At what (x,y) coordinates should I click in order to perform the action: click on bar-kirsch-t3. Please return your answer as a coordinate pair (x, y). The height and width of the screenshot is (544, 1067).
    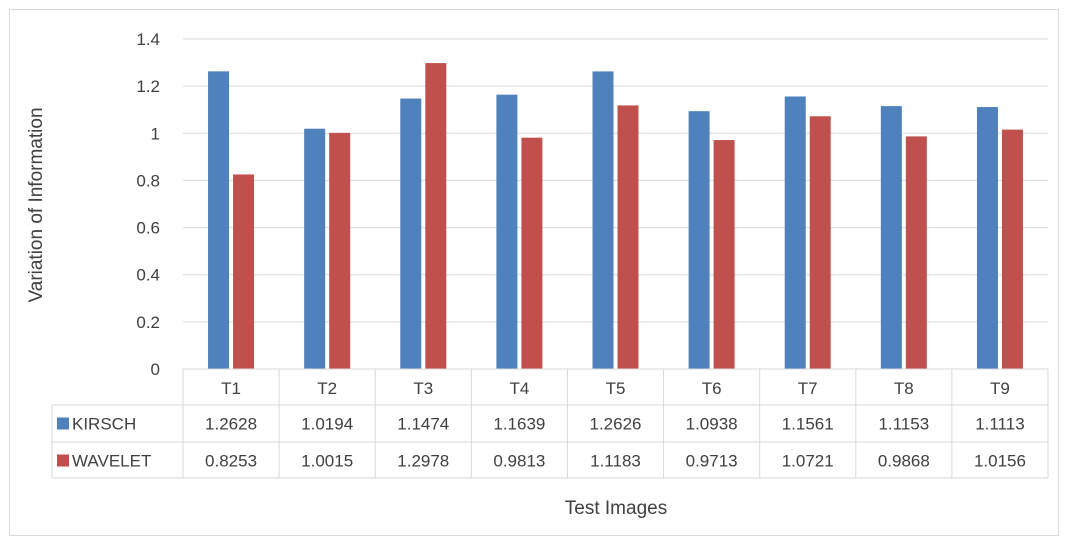
    Looking at the image, I should click on (411, 233).